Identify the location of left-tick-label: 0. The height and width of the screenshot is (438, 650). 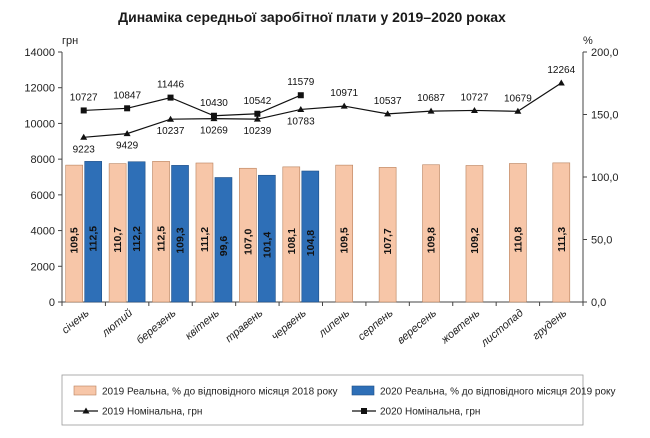
(52, 303).